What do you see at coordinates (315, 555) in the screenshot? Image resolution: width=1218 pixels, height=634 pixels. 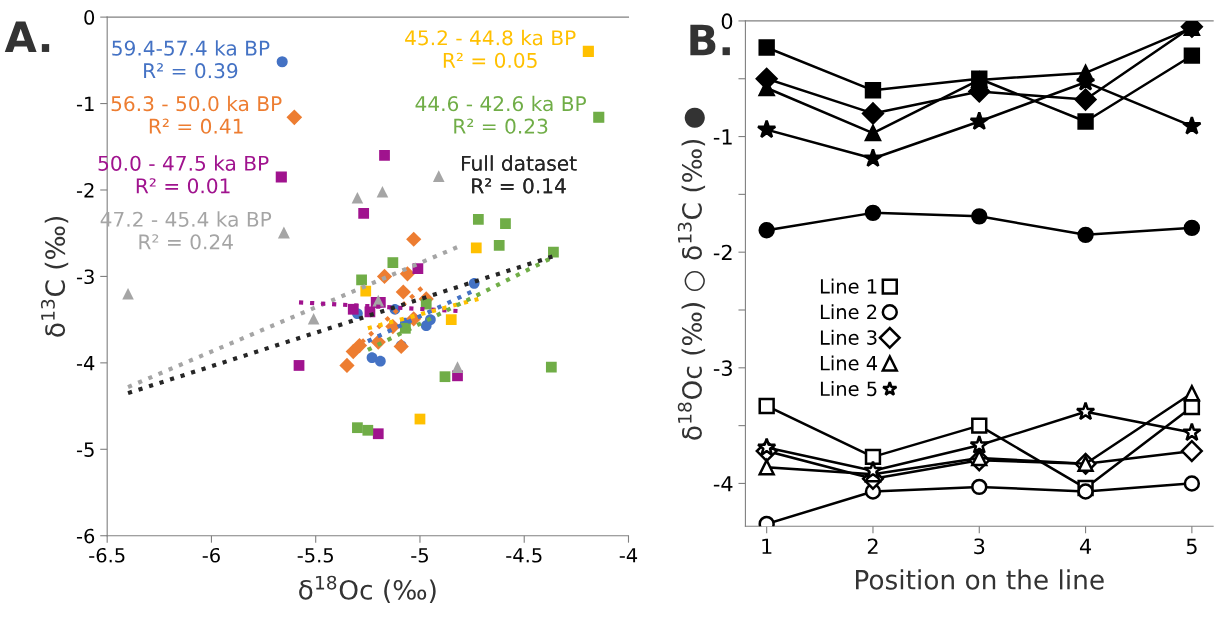 I see `x-tick-label: -5.5` at bounding box center [315, 555].